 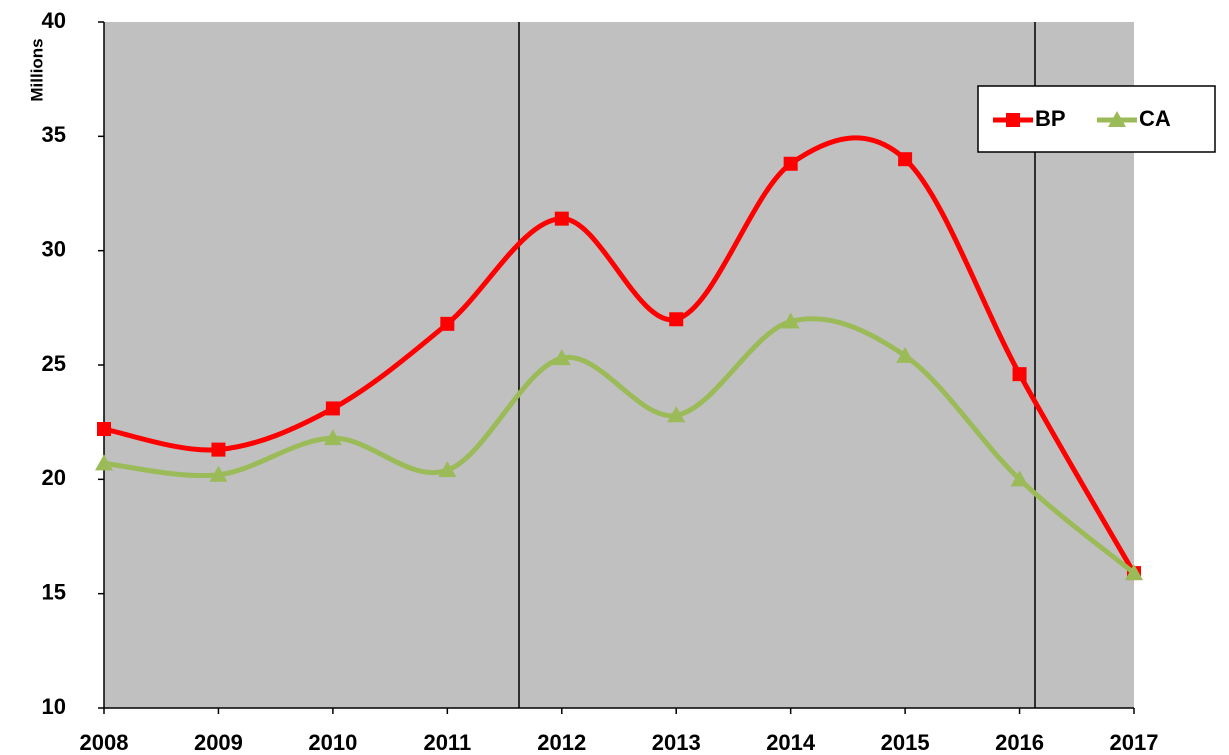 I want to click on x-tick-label: 2015, so click(x=905, y=742).